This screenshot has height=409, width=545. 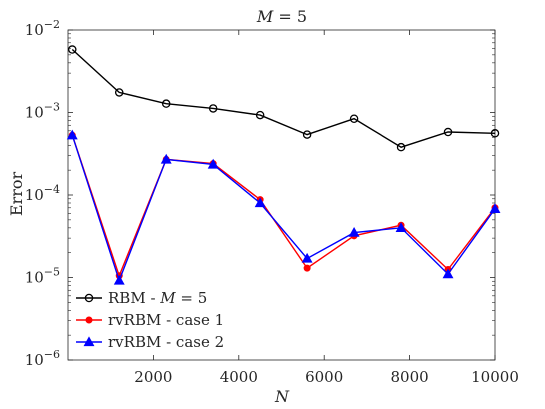 I want to click on legend-label: RBM - M = 5, so click(x=157, y=298).